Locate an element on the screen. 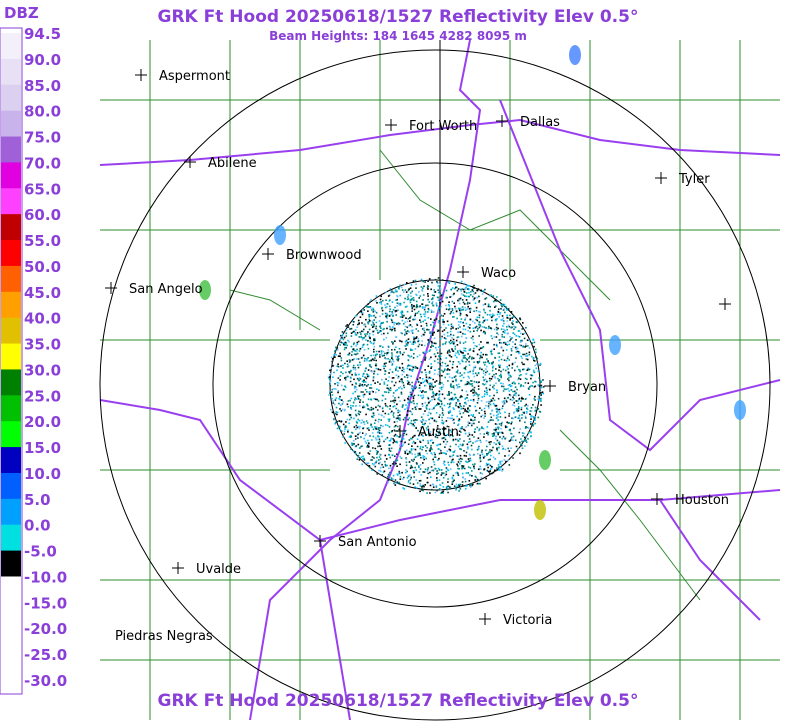 This screenshot has width=797, height=726. colorbar-label: 0.0 is located at coordinates (37, 526).